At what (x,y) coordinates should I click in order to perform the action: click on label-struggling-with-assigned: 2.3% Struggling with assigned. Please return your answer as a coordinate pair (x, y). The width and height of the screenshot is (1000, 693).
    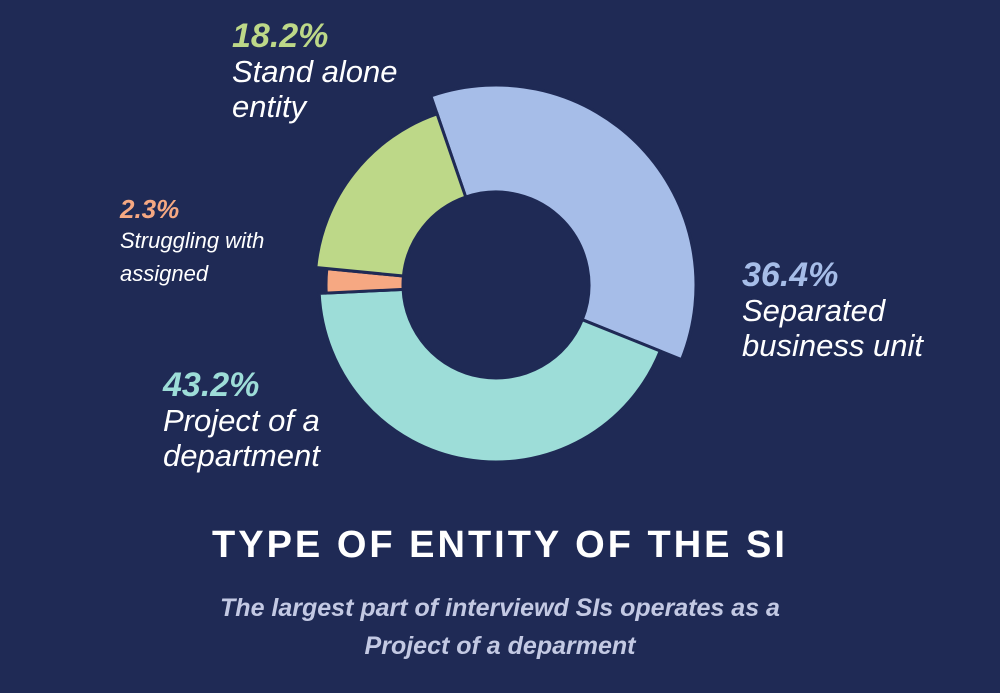
    Looking at the image, I should click on (200, 242).